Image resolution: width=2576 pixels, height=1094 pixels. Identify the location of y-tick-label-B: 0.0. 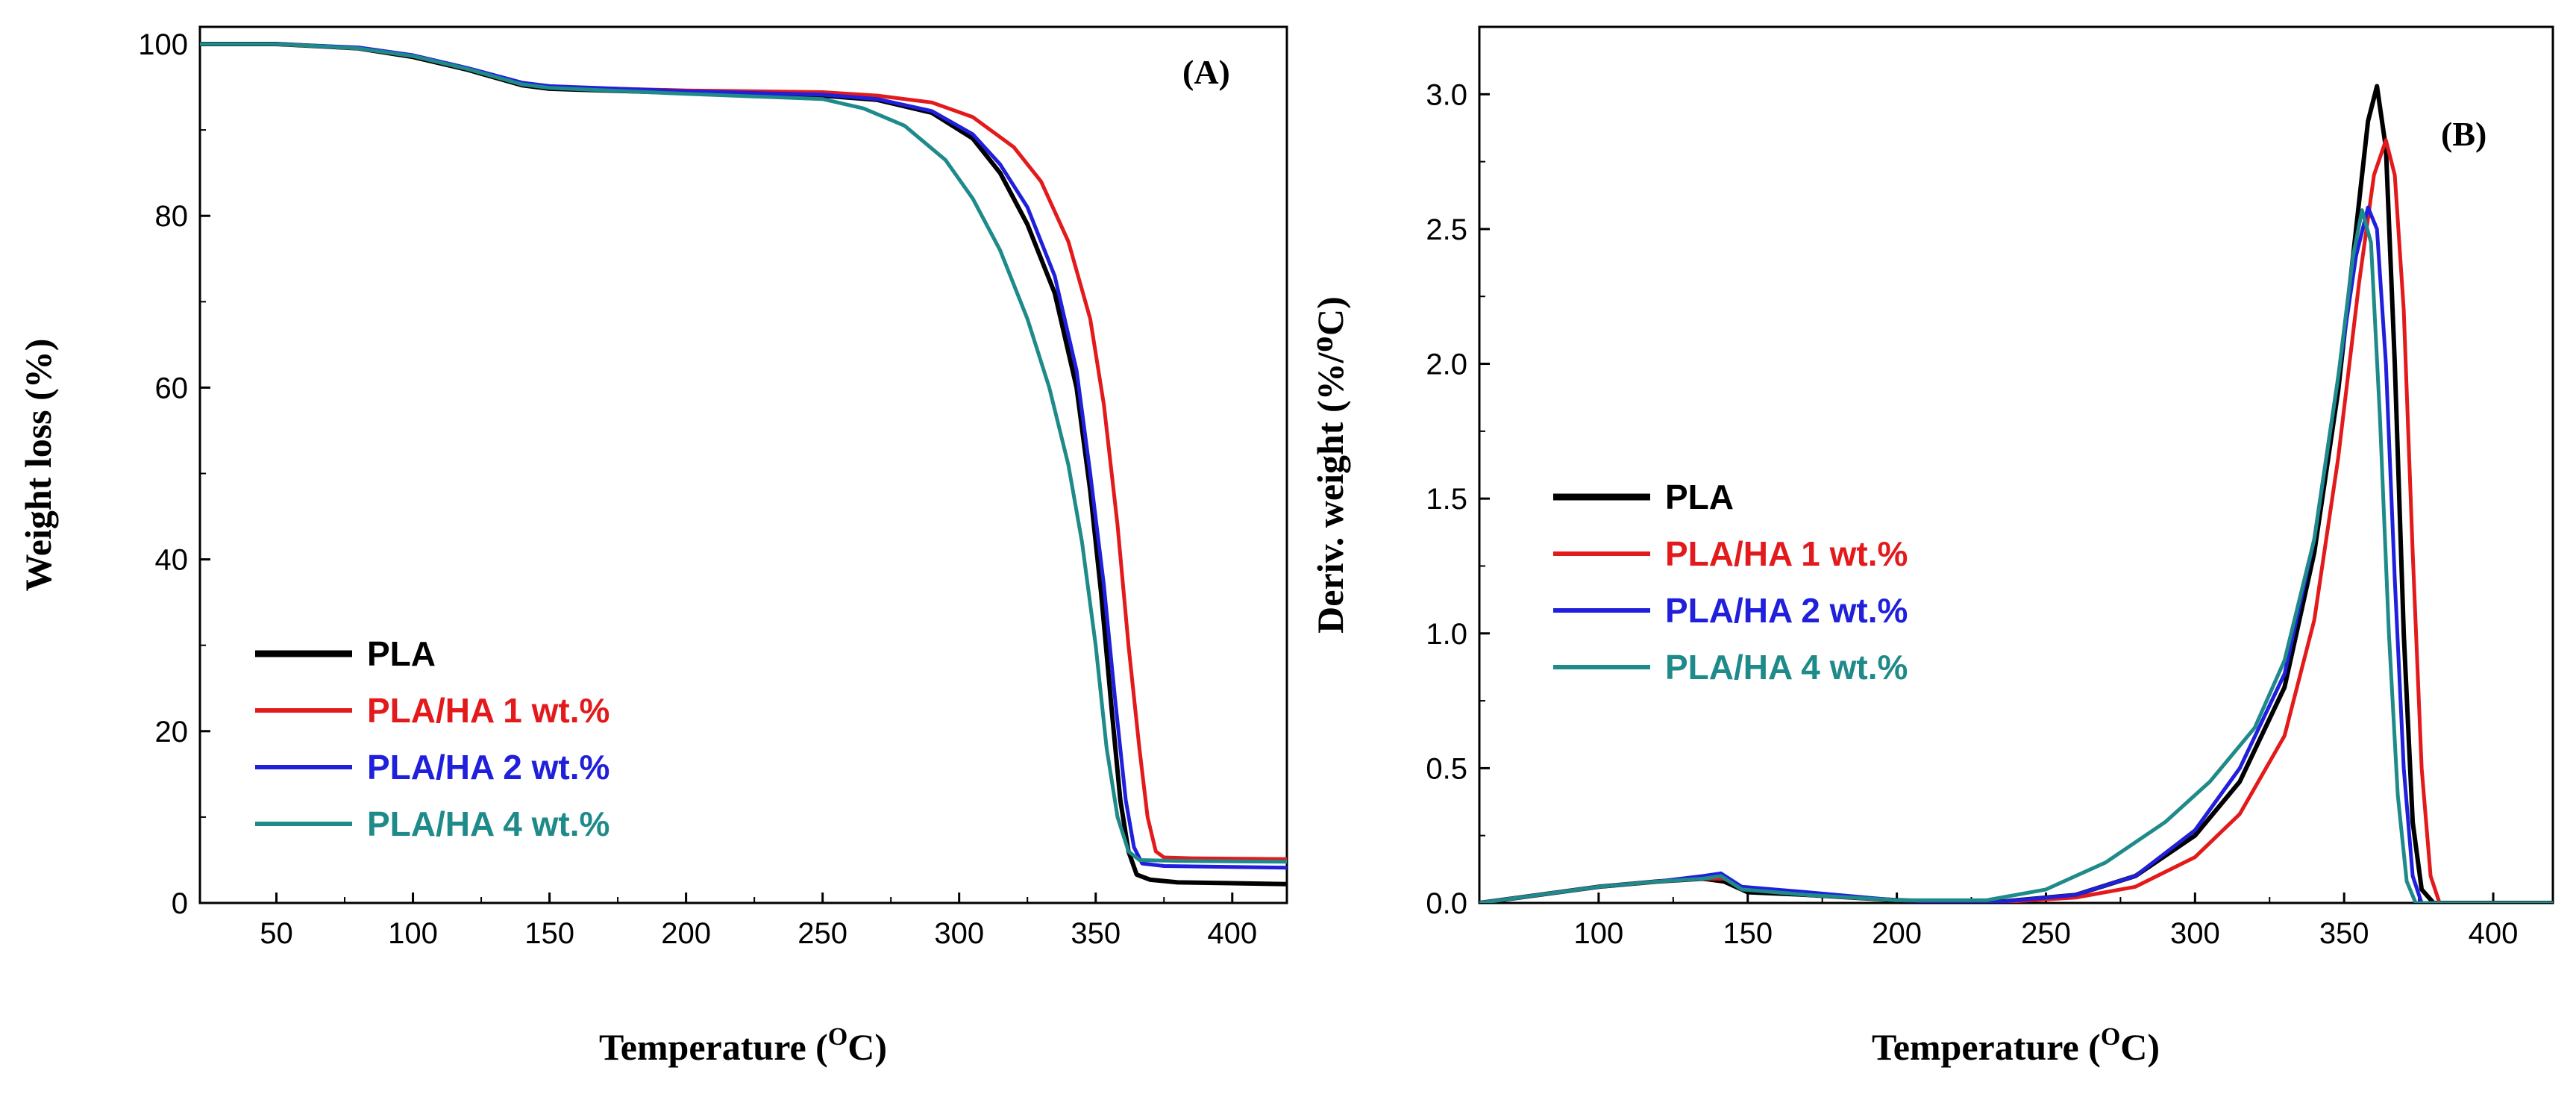
(1446, 903).